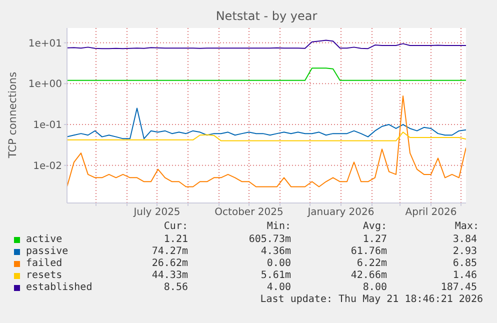  Describe the element at coordinates (278, 263) in the screenshot. I see `text: 0.00` at that location.